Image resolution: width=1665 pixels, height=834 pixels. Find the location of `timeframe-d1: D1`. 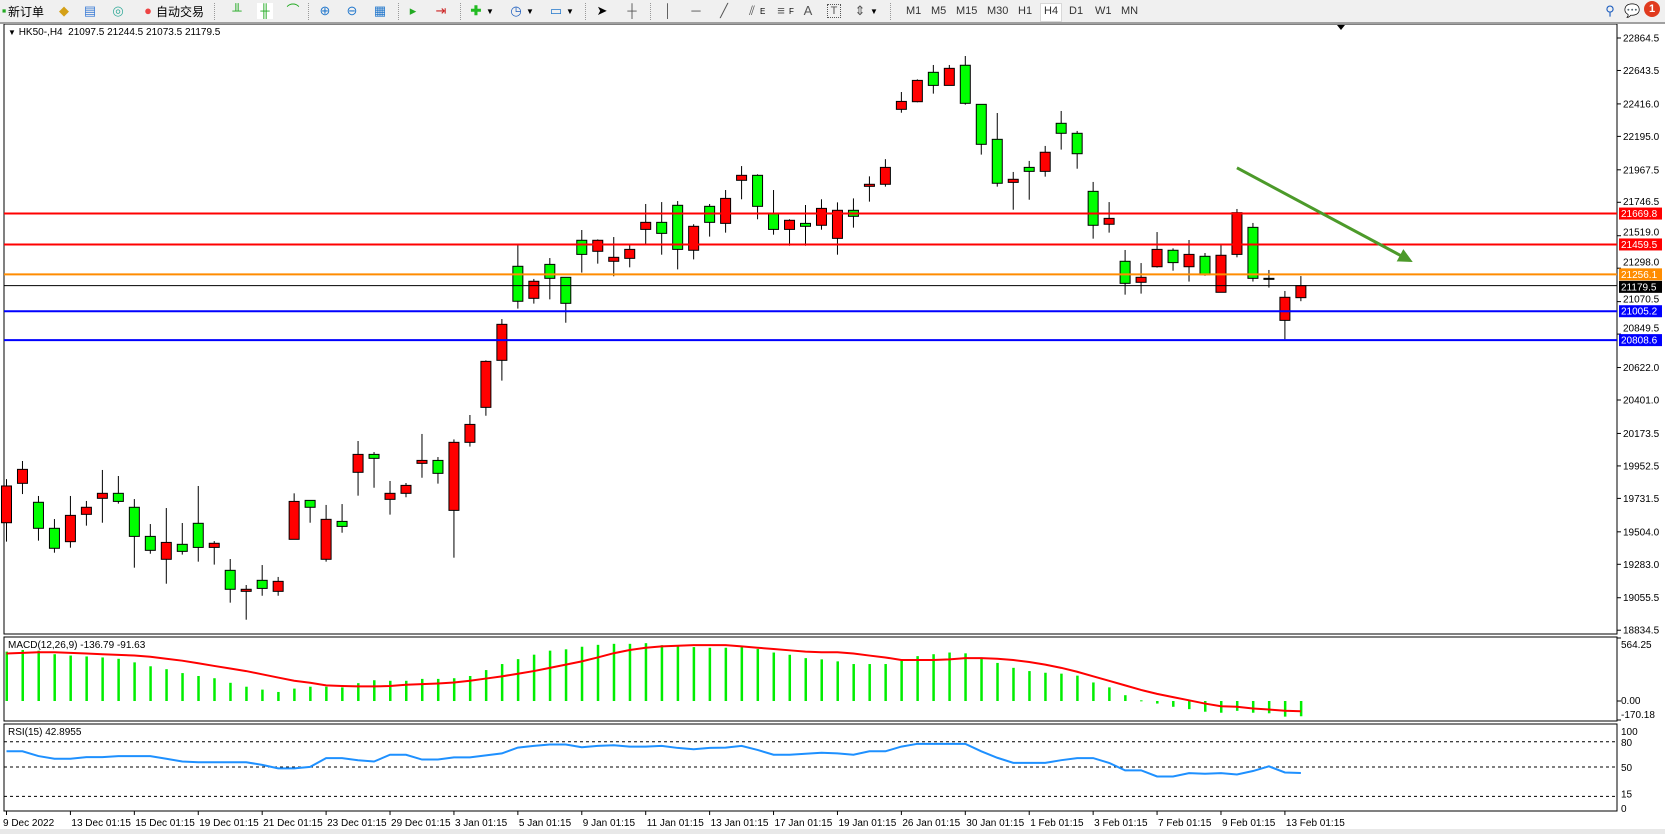

timeframe-d1: D1 is located at coordinates (1076, 11).